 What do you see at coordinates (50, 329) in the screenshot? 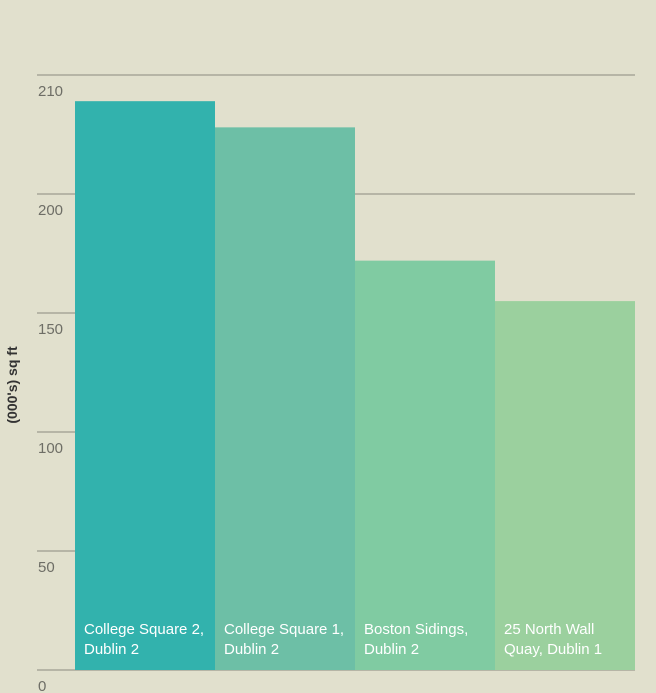
I see `y-tick-label: 150` at bounding box center [50, 329].